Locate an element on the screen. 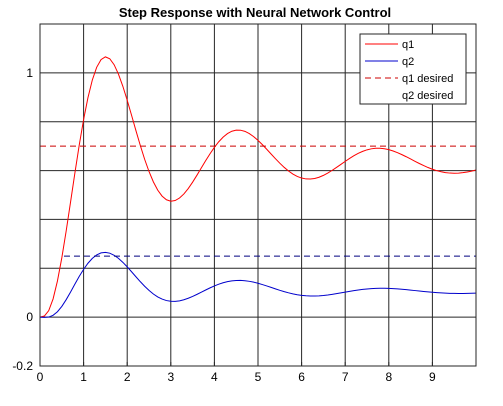  series-line-q2 is located at coordinates (258, 284).